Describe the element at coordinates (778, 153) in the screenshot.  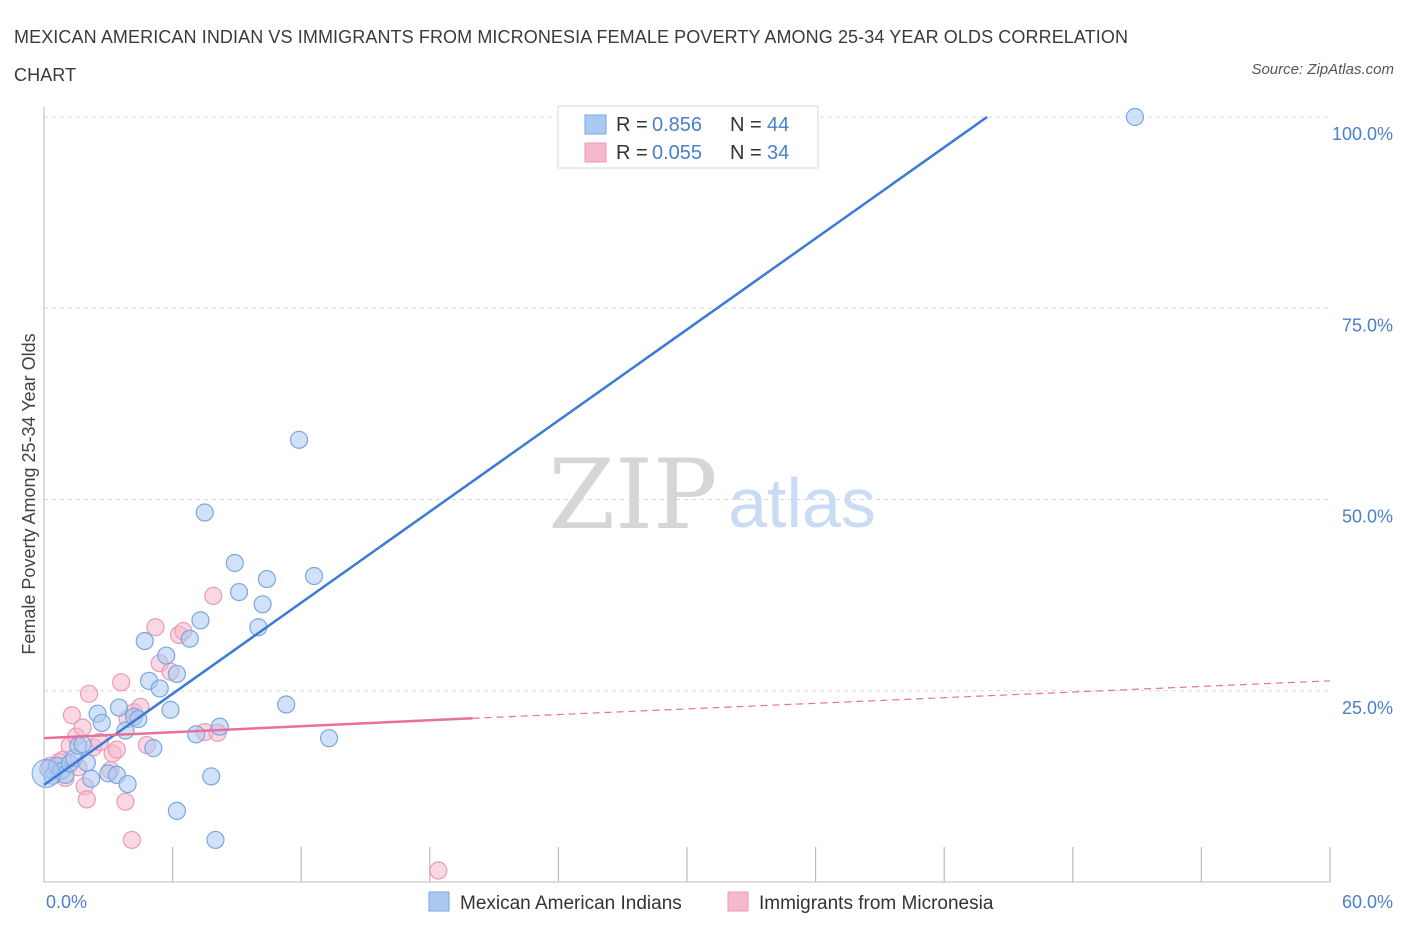
I see `stats-n-value: 34` at that location.